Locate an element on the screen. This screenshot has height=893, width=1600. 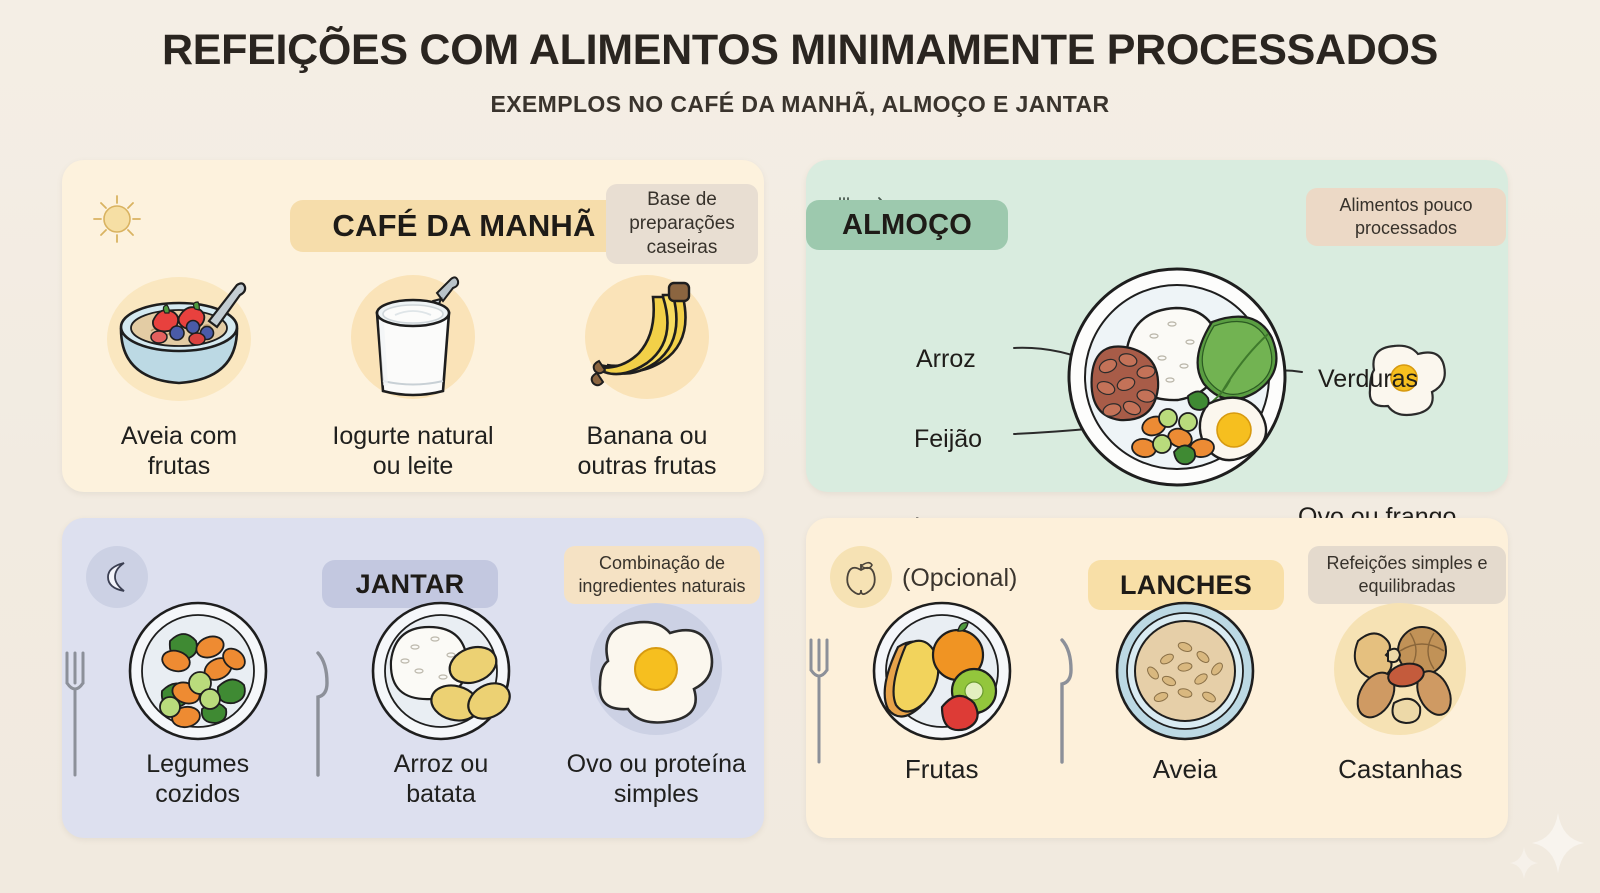
oat-bowl-icon is located at coordinates (1185, 672).